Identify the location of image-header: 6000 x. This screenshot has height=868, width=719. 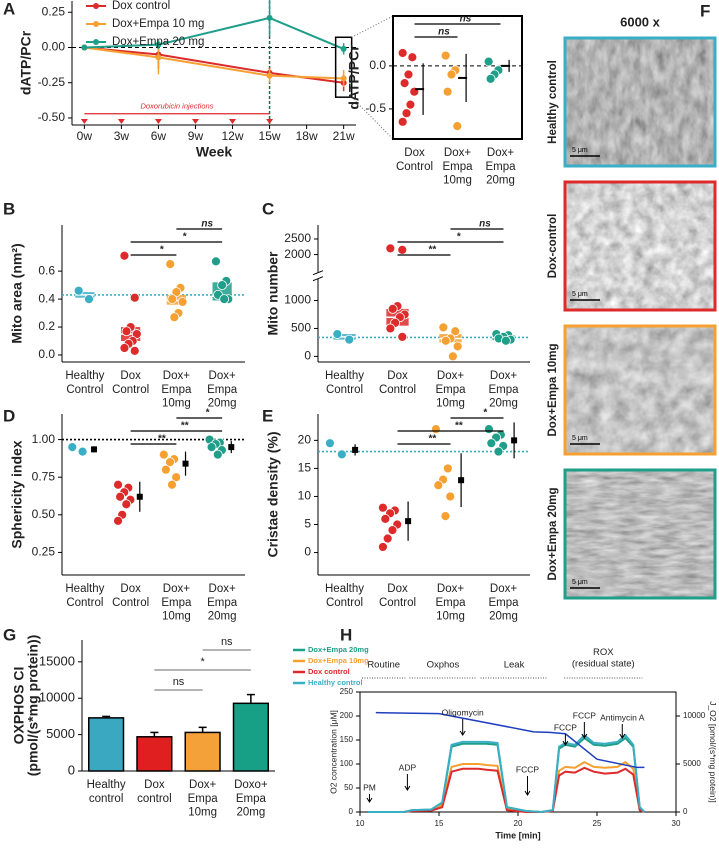
(640, 21).